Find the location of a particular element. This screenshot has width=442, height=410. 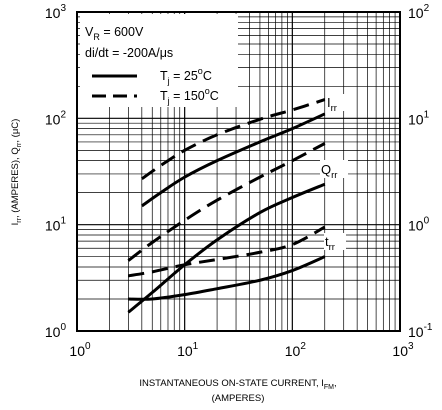

curve-label-trr: trr is located at coordinates (330, 243).